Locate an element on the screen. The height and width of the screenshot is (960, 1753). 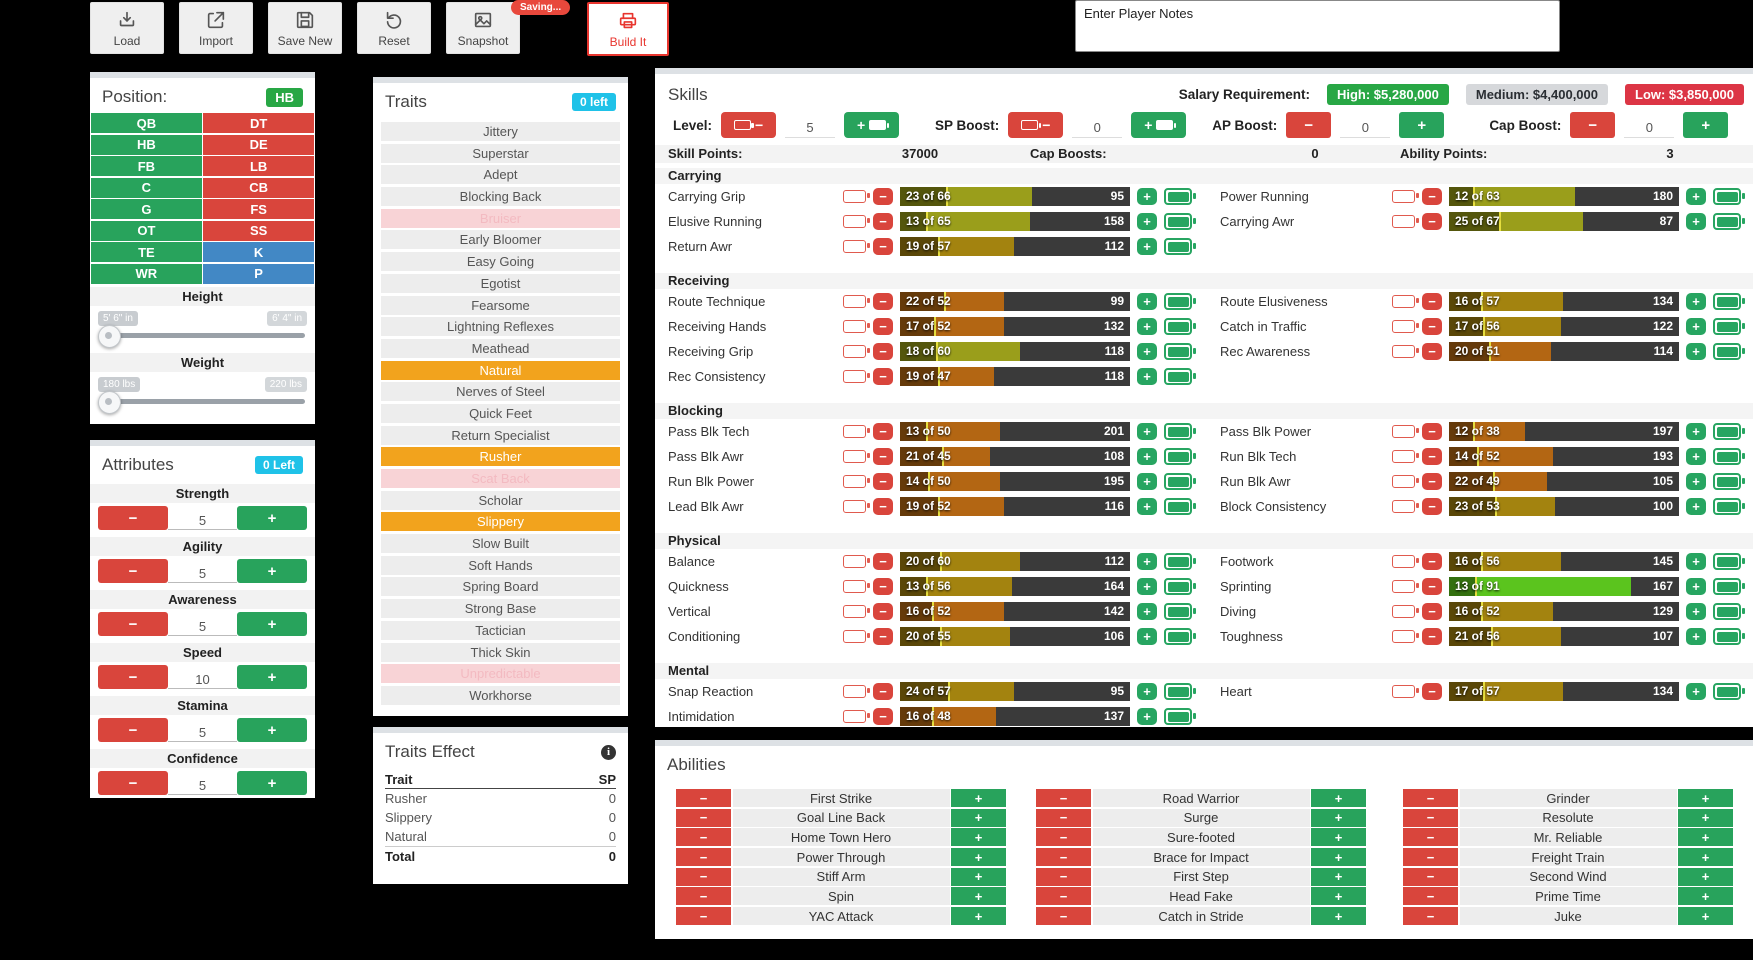
confidence-plus-button: + is located at coordinates (272, 783).